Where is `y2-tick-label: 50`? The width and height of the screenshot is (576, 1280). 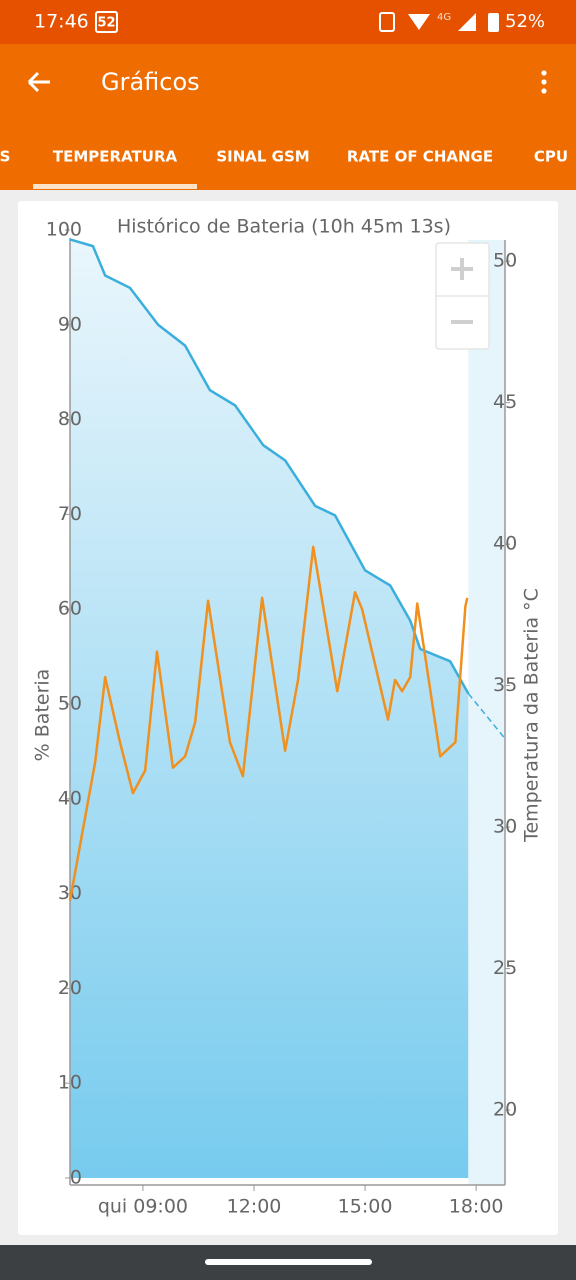 y2-tick-label: 50 is located at coordinates (505, 261).